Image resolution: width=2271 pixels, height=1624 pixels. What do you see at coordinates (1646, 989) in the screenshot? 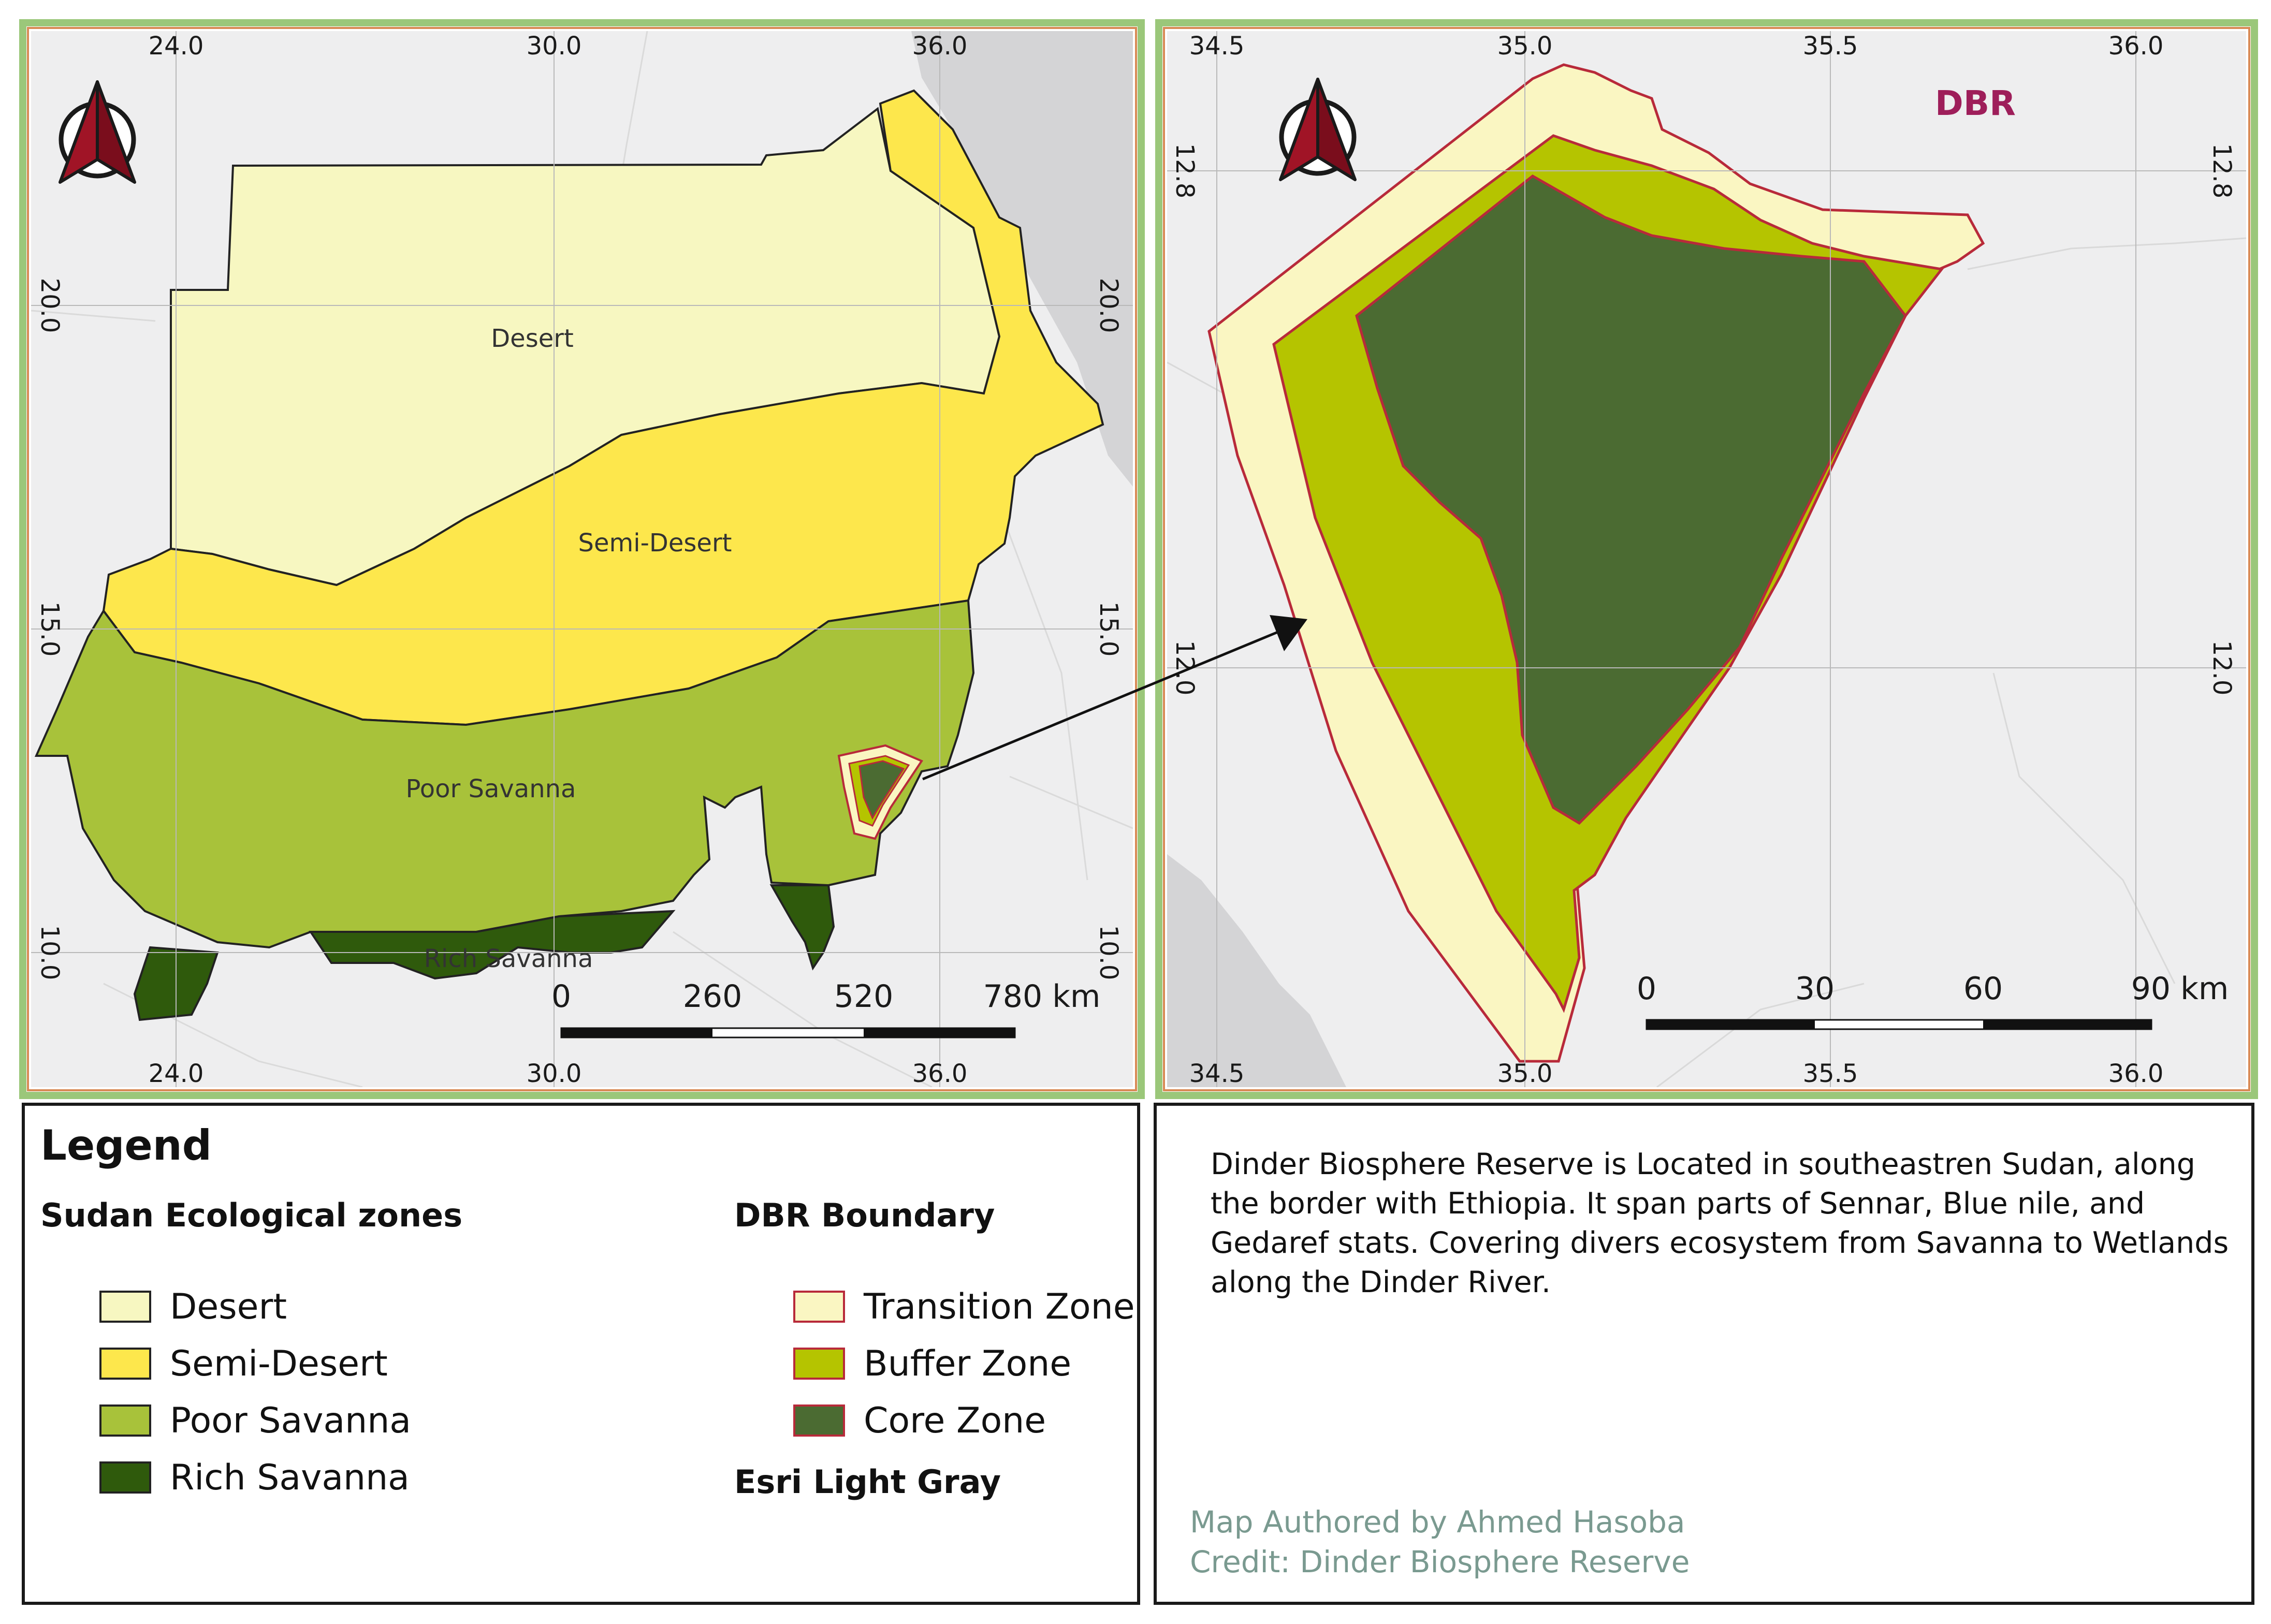
I see `inset-scale-label: 0` at bounding box center [1646, 989].